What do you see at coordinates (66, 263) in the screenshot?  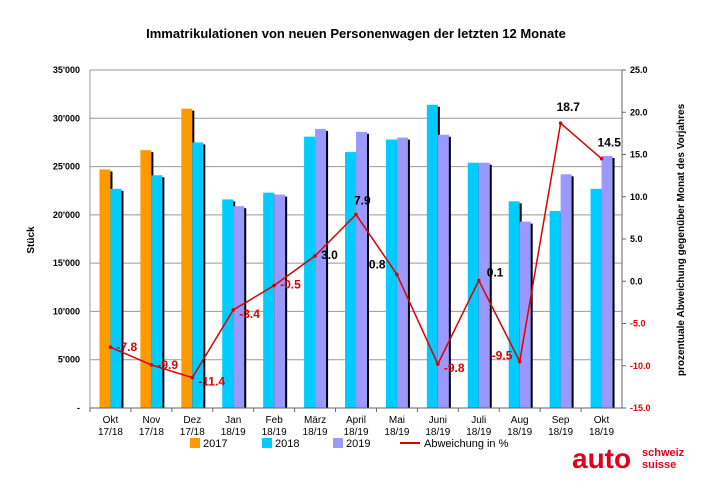 I see `y-tick-label: 15'000` at bounding box center [66, 263].